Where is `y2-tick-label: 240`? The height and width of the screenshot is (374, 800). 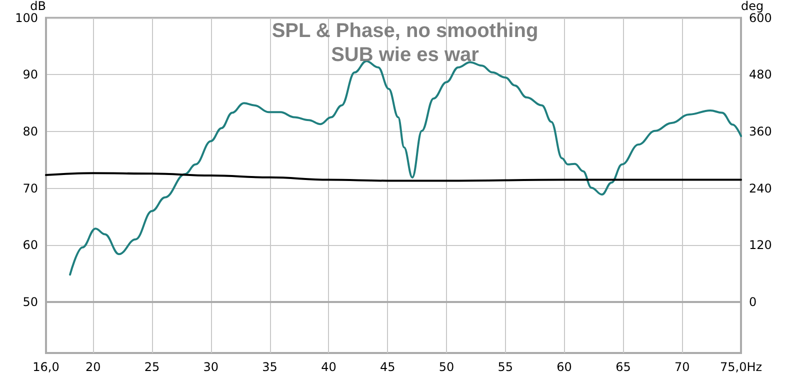
y2-tick-label: 240 is located at coordinates (760, 188).